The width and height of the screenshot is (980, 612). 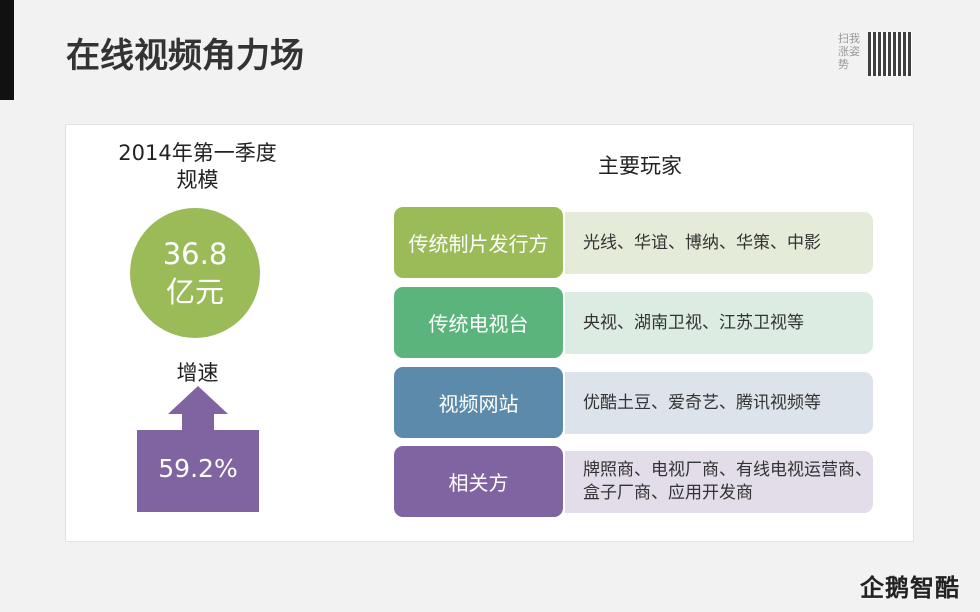 I want to click on growth-value: 59.2%, so click(x=198, y=468).